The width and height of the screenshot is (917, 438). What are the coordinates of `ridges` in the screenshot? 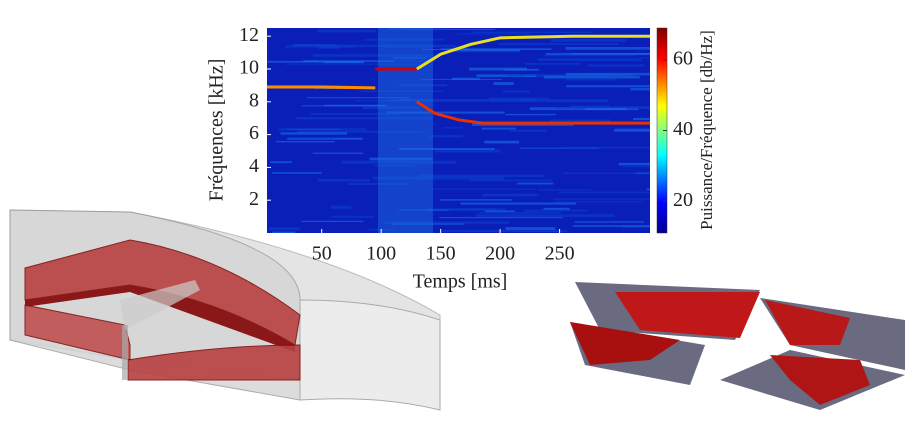 It's located at (458, 79).